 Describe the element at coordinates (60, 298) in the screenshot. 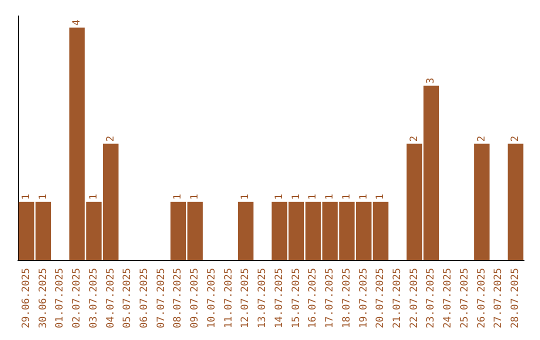

I see `x-tick-label: 01.07.2025` at that location.